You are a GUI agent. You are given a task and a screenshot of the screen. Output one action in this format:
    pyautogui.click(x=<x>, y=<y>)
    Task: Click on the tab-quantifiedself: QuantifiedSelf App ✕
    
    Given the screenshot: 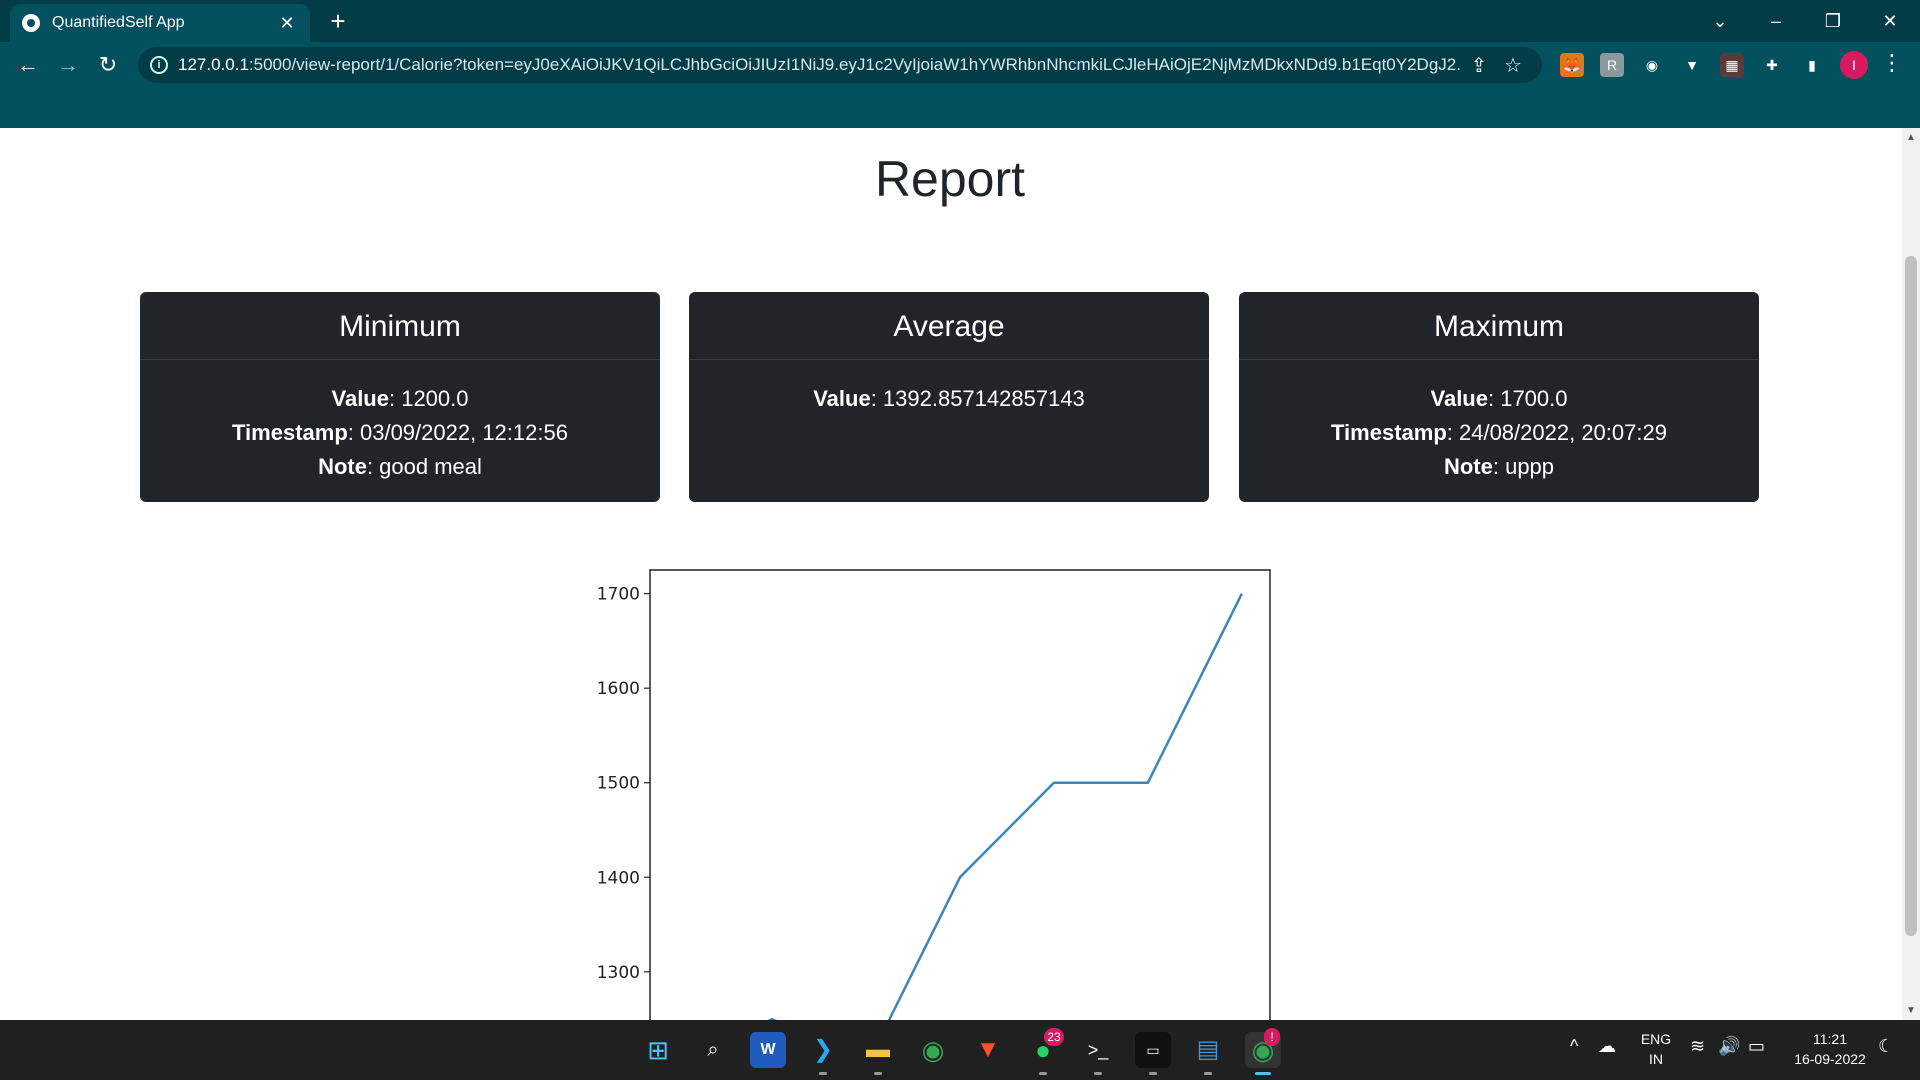 What is the action you would take?
    pyautogui.click(x=160, y=23)
    